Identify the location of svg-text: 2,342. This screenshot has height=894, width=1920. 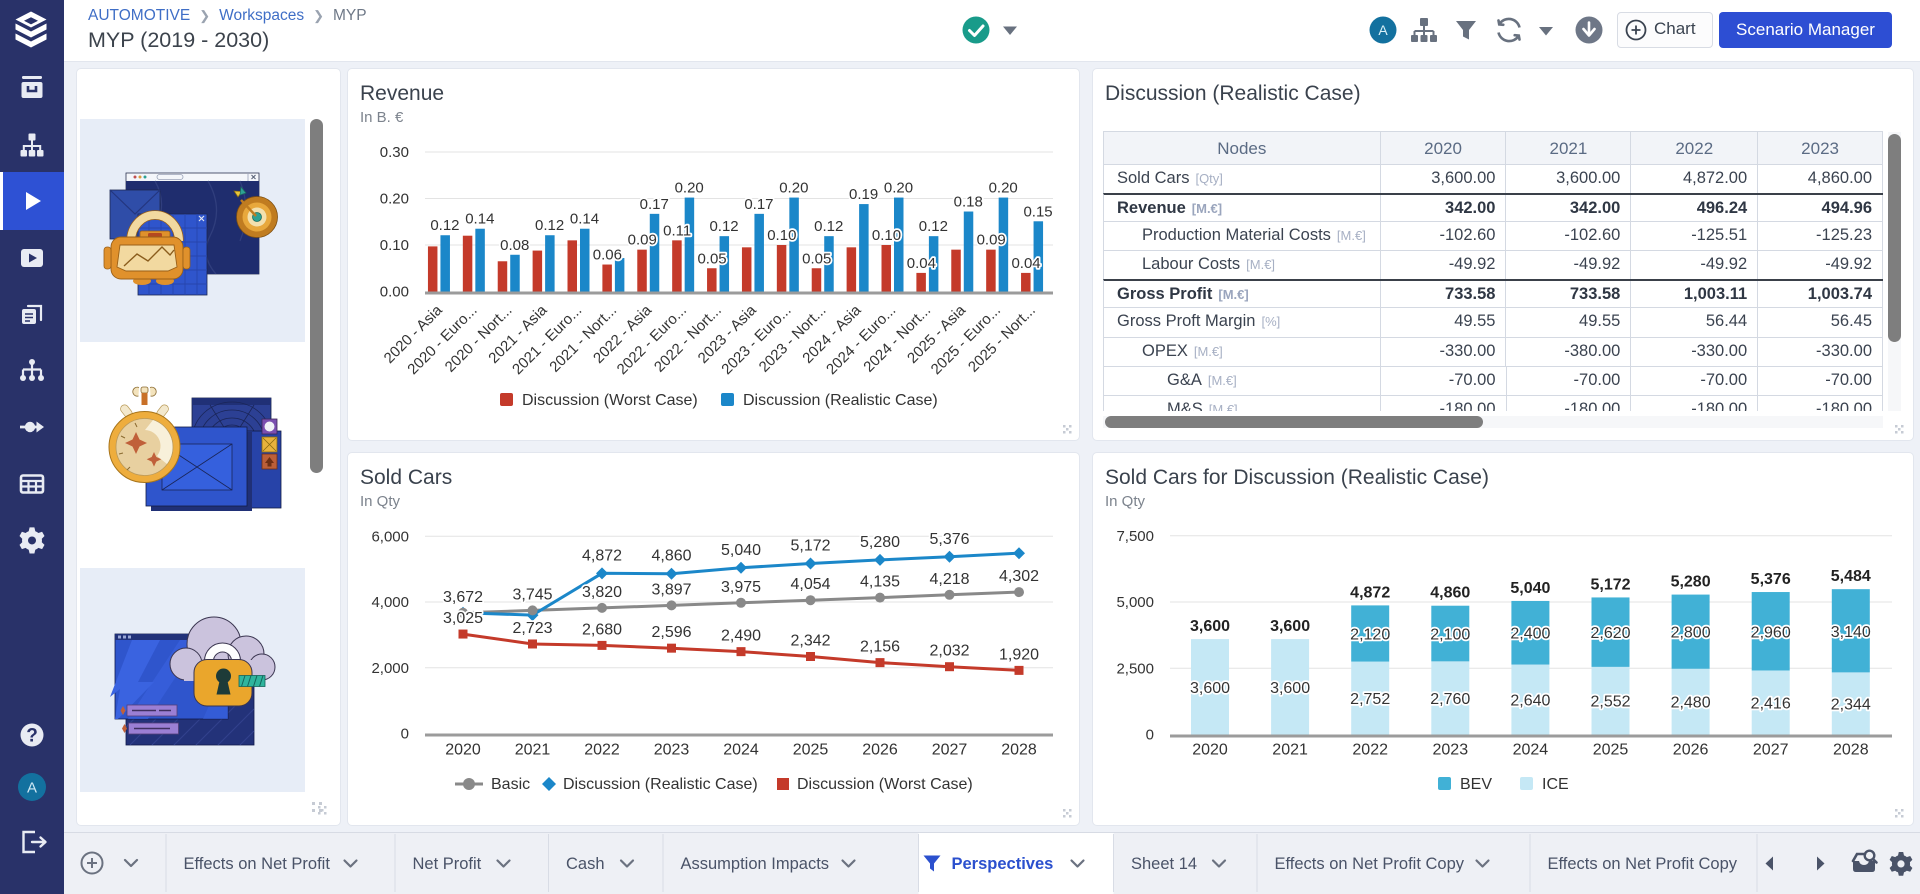
(810, 641).